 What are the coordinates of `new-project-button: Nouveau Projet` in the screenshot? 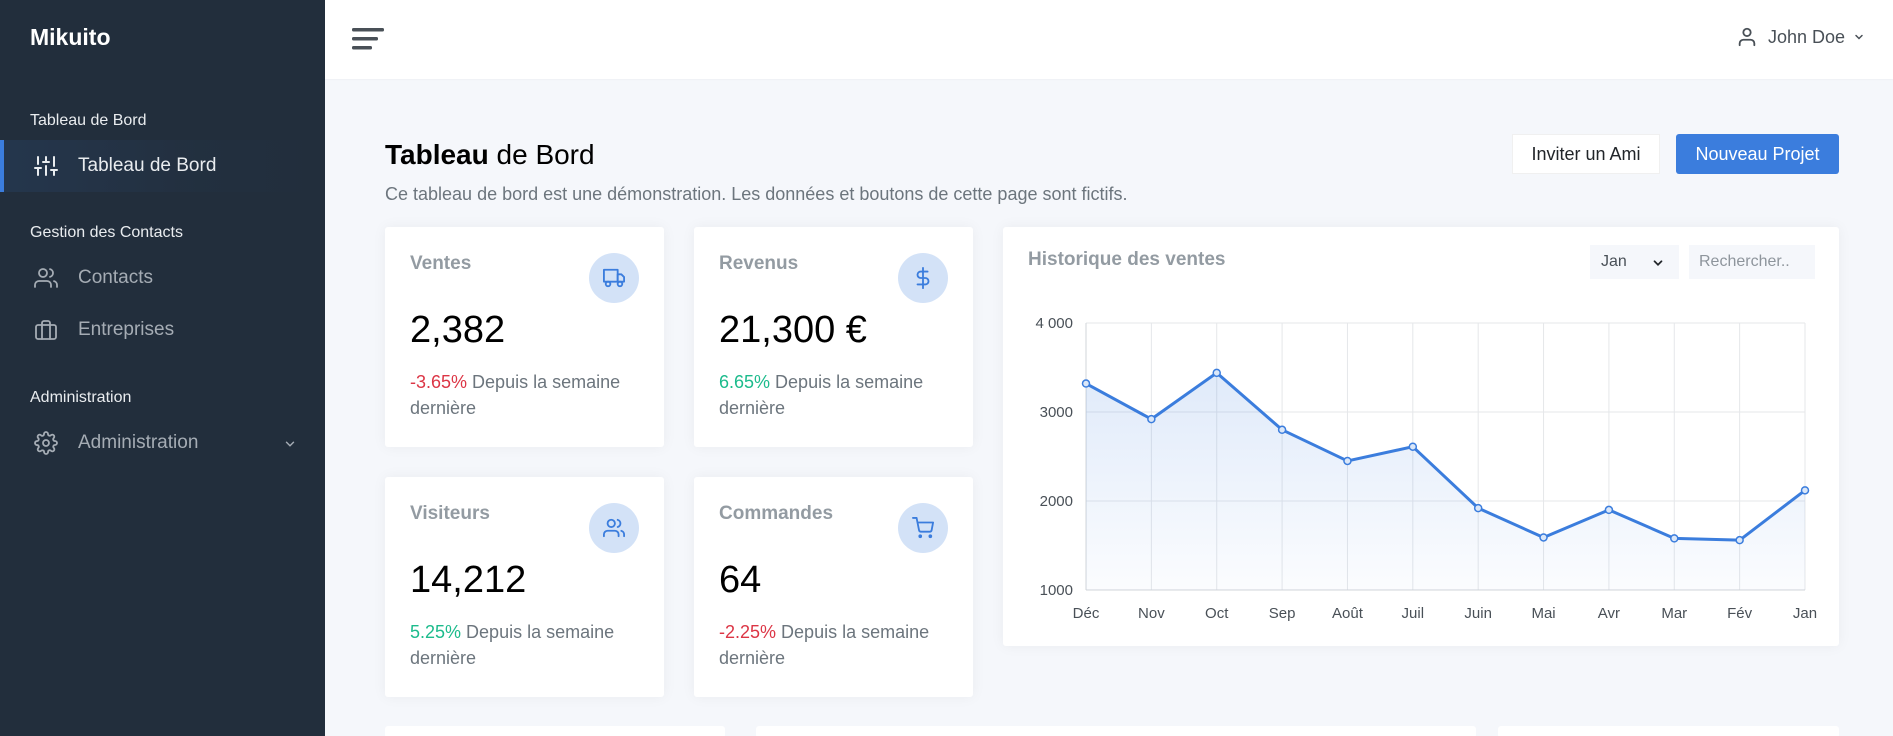 It's located at (1757, 154).